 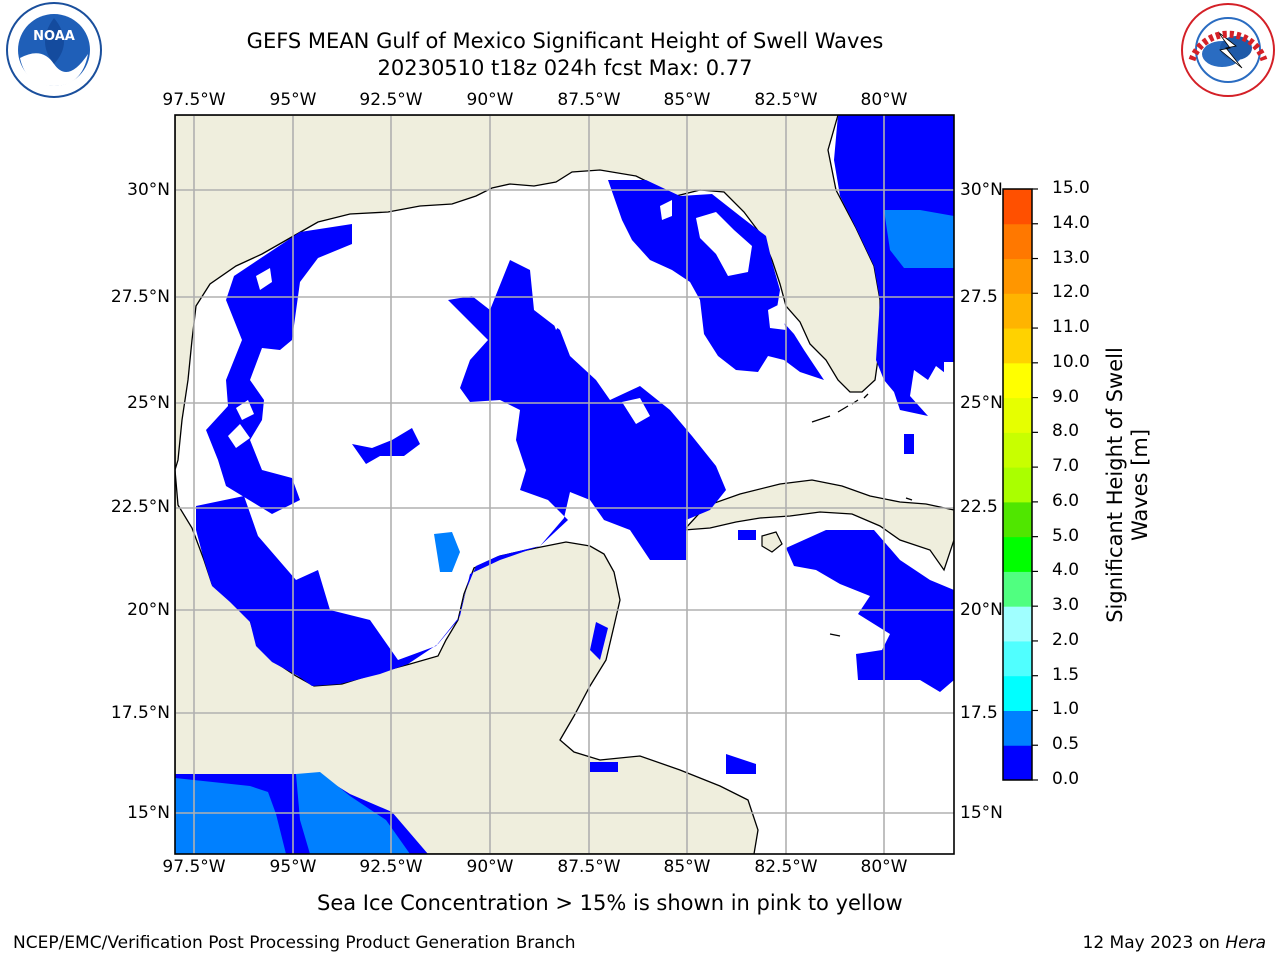 I want to click on lon-label-bottom: 85°W, so click(x=687, y=867).